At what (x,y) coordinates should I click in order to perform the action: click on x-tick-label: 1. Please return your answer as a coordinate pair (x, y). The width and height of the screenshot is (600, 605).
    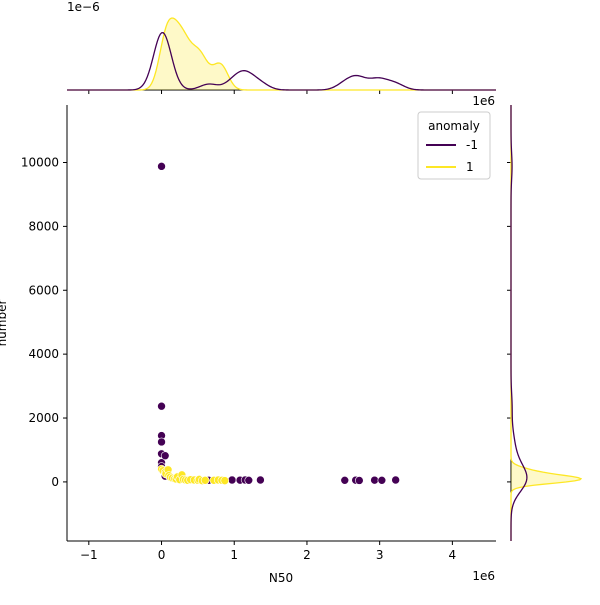
    Looking at the image, I should click on (234, 555).